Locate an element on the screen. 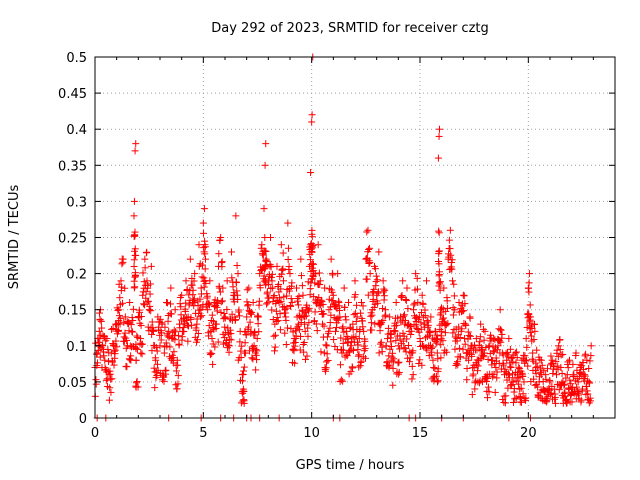 The image size is (640, 480). y-tick-label: 0.45 is located at coordinates (72, 94).